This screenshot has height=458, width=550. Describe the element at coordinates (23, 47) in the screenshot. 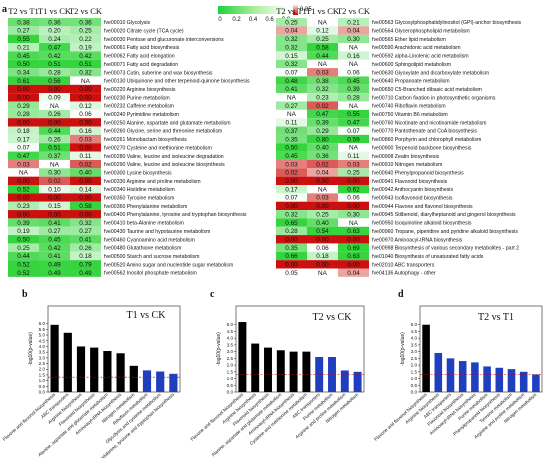

I see `heatmap-cell-value: 0.21` at that location.